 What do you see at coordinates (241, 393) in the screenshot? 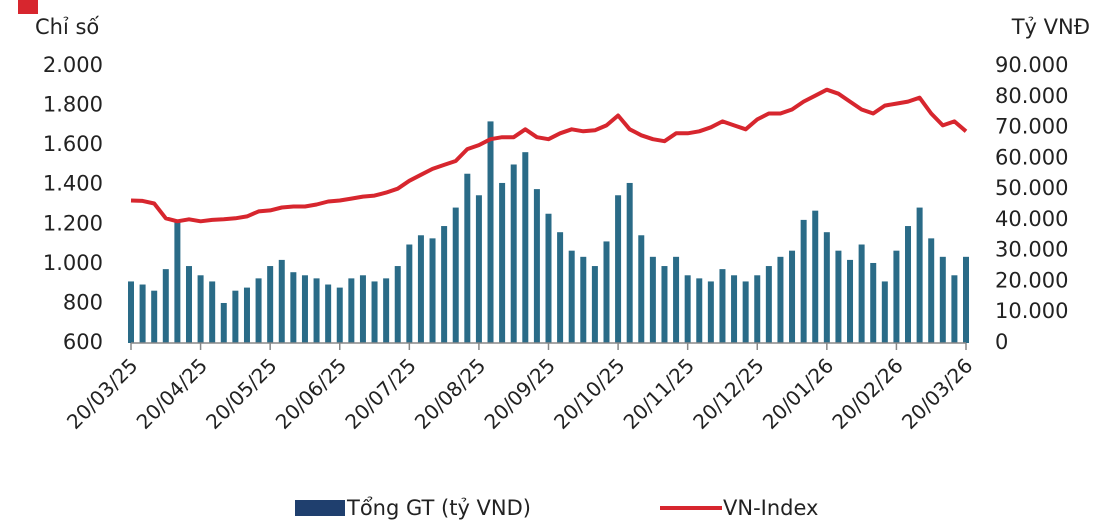
I see `x-tick-label: 20/05/25` at bounding box center [241, 393].